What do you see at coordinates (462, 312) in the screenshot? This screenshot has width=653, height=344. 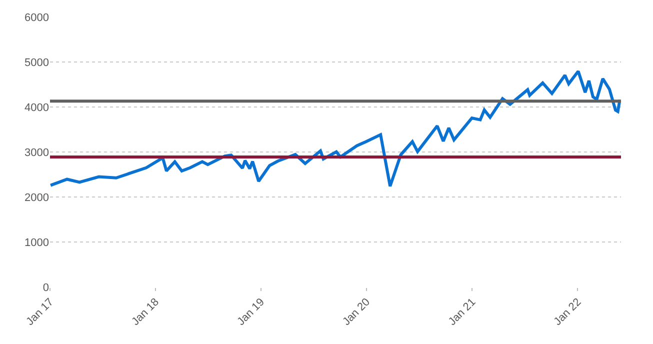 I see `x-tick-label: Jan 21` at bounding box center [462, 312].